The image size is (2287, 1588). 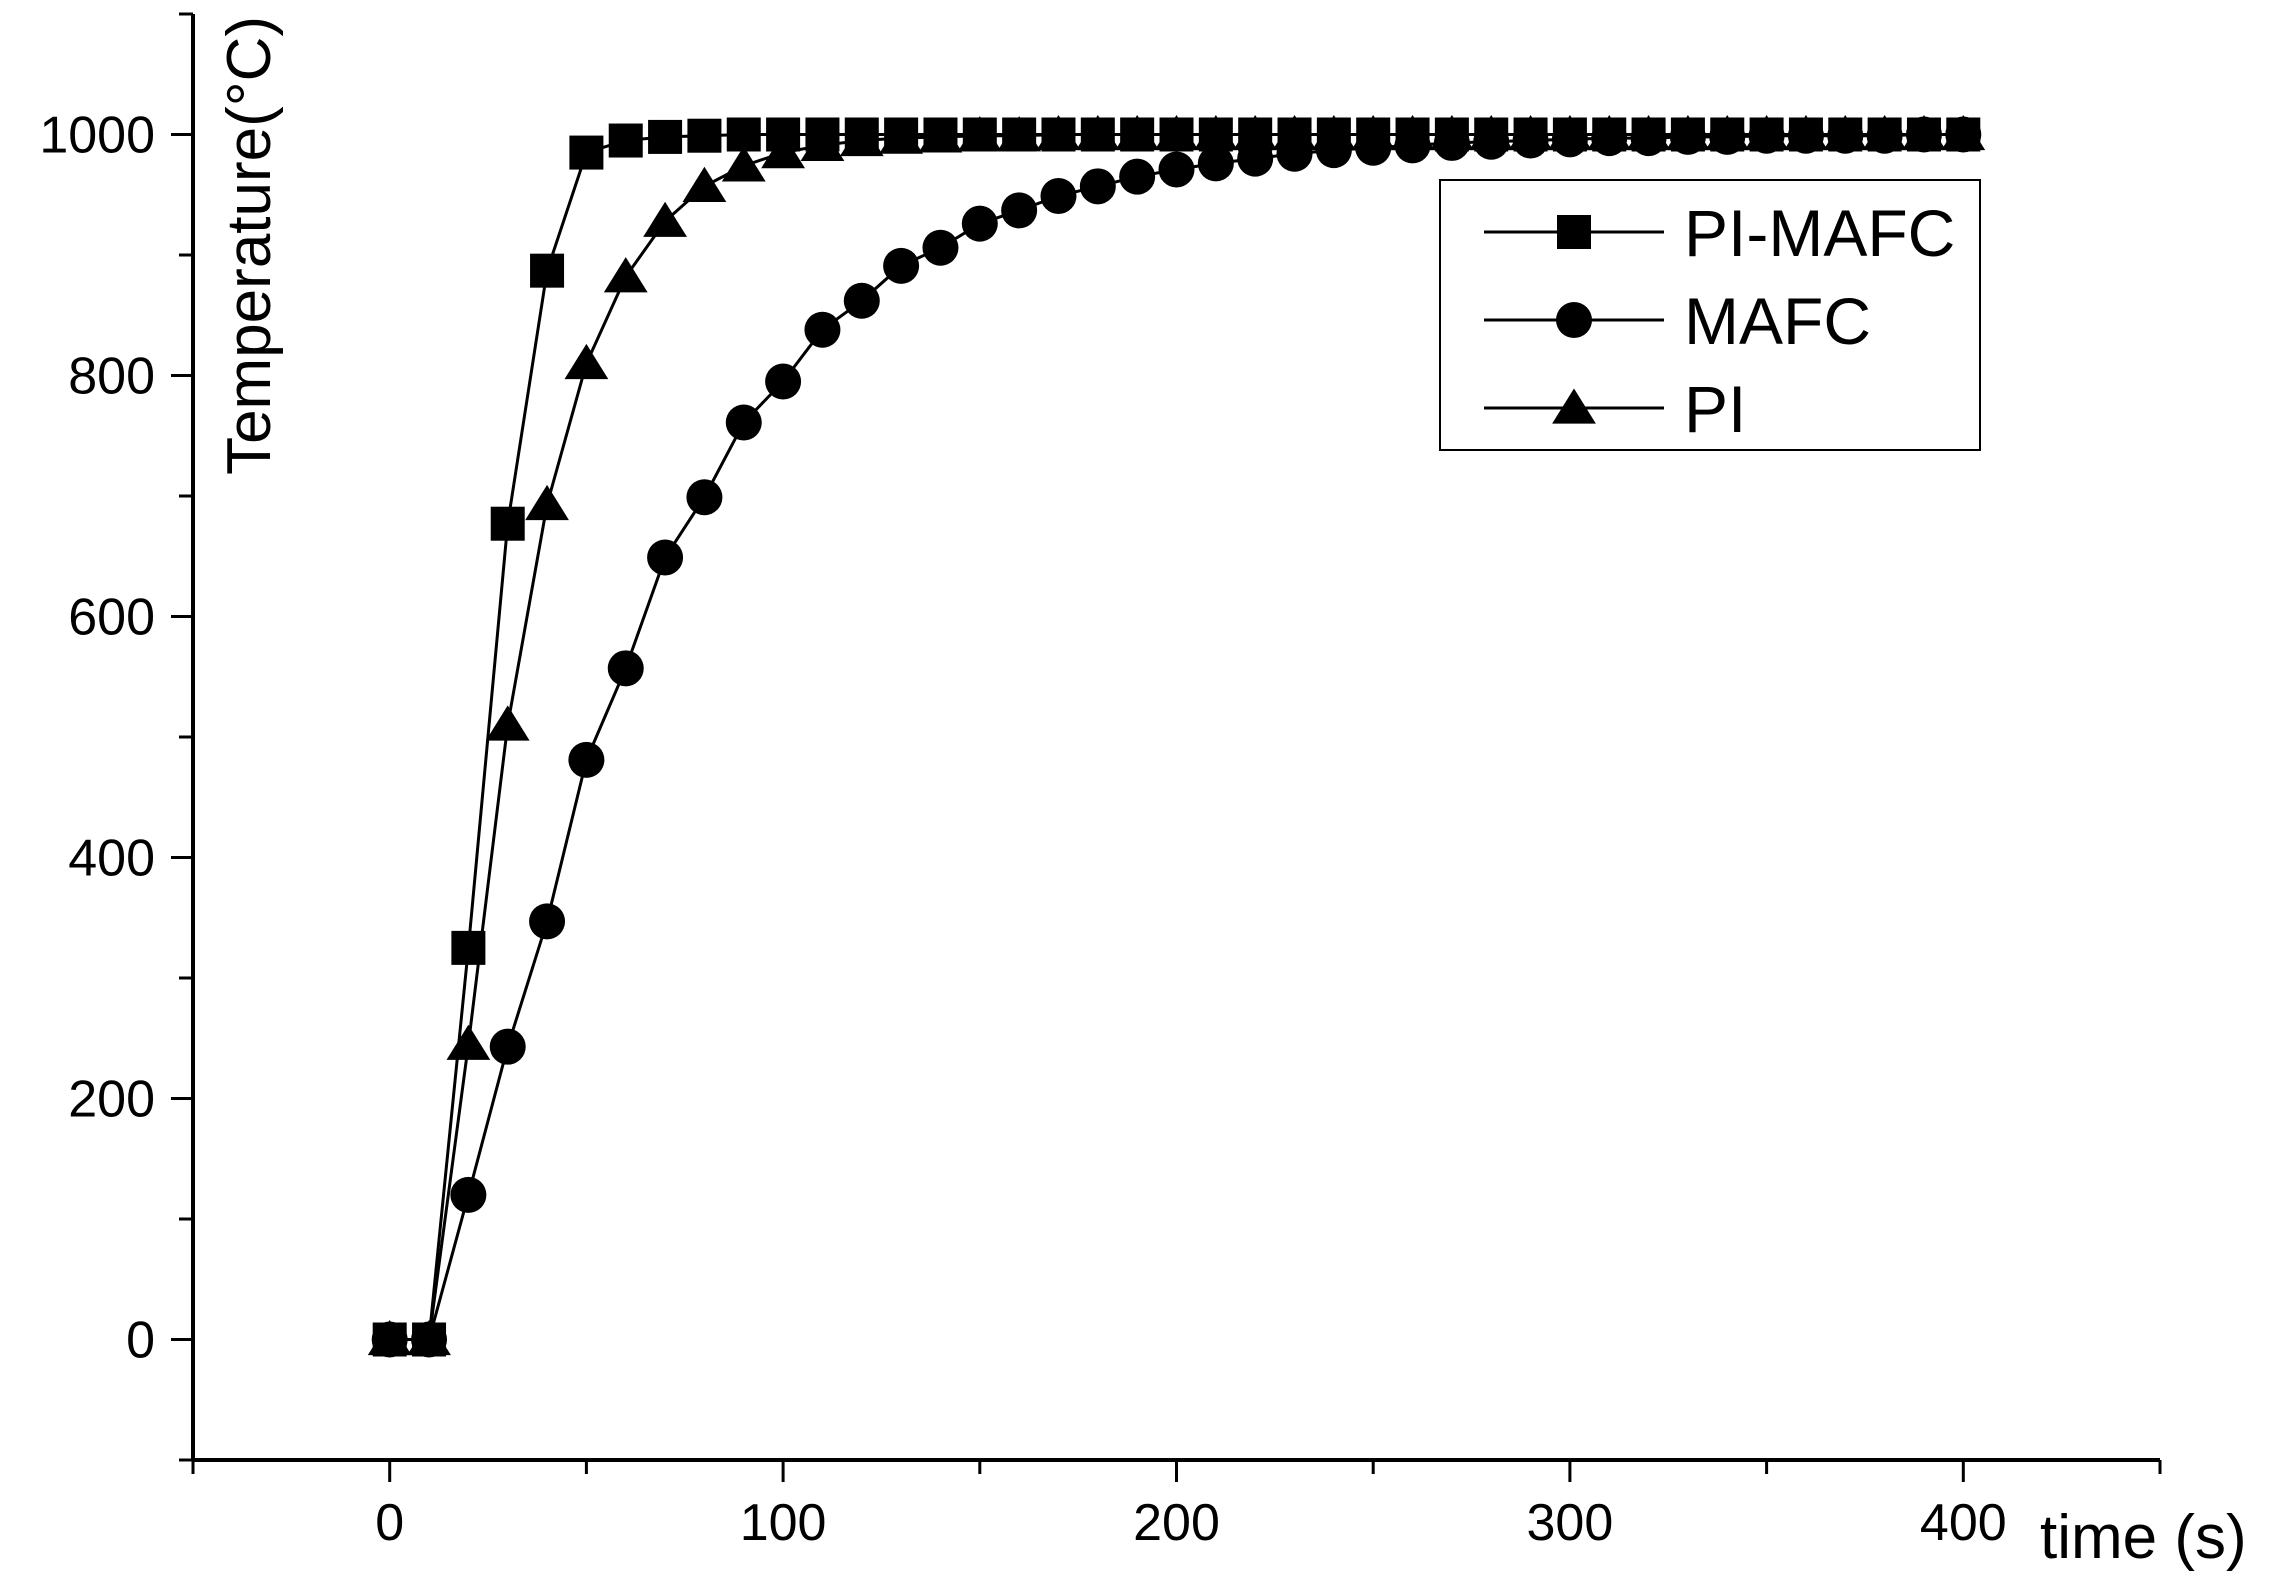 What do you see at coordinates (1963, 1523) in the screenshot?
I see `x-tick-label: 400` at bounding box center [1963, 1523].